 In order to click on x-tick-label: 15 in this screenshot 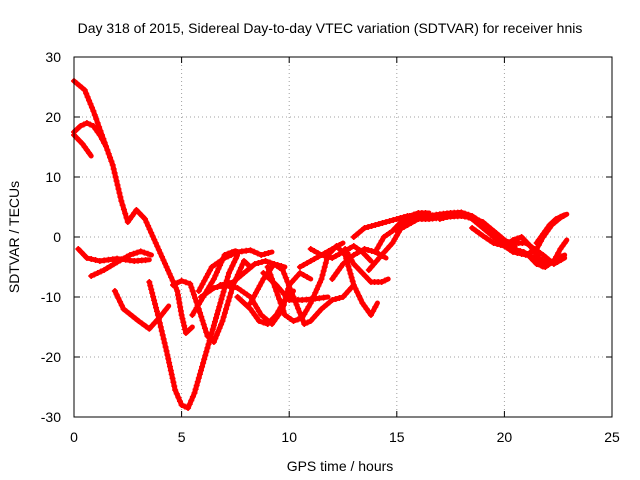, I will do `click(397, 437)`.